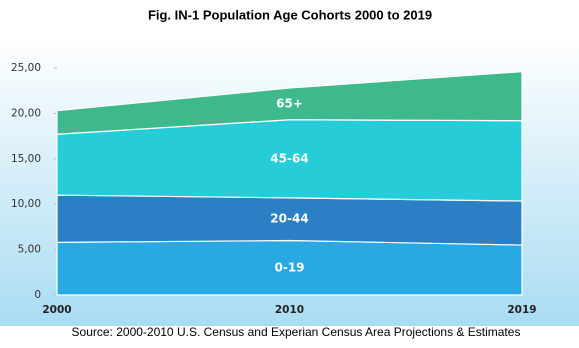 This screenshot has width=579, height=348. What do you see at coordinates (289, 158) in the screenshot?
I see `series-label: 45-64` at bounding box center [289, 158].